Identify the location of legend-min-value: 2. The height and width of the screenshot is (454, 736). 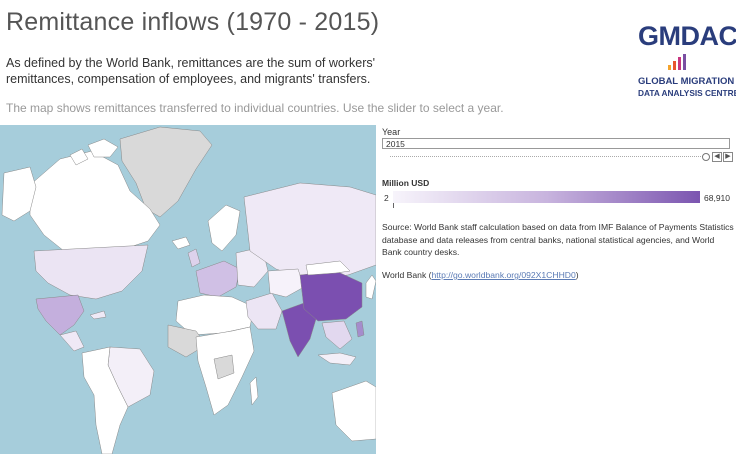
(386, 198).